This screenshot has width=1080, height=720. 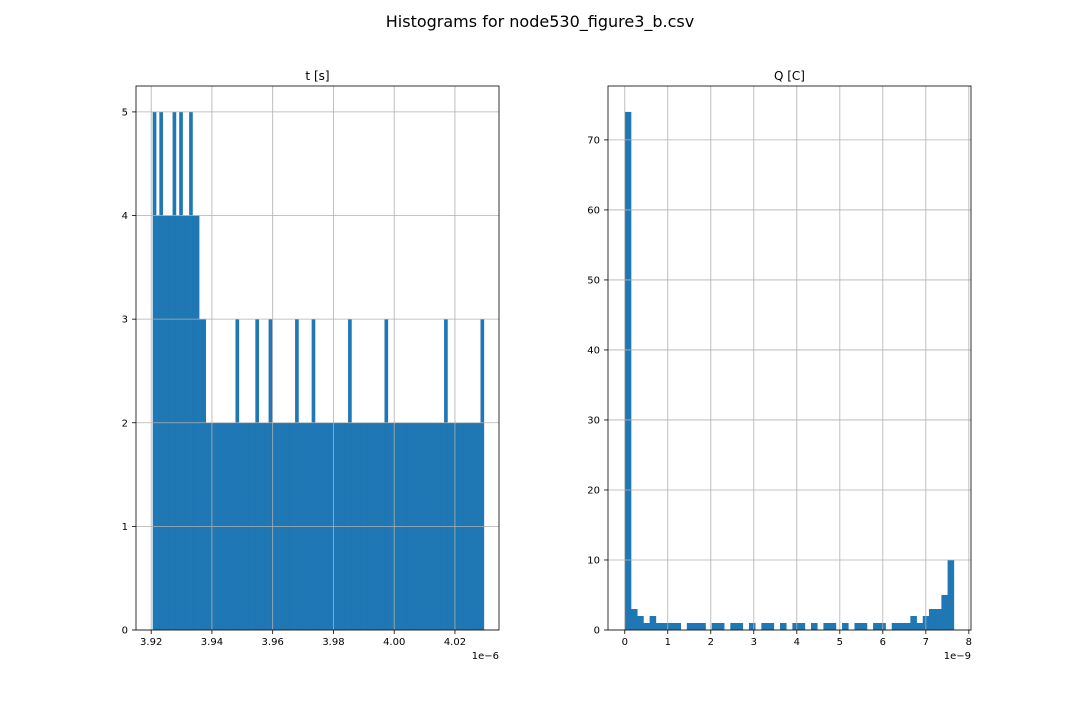 I want to click on x-tick-label: 7, so click(x=926, y=642).